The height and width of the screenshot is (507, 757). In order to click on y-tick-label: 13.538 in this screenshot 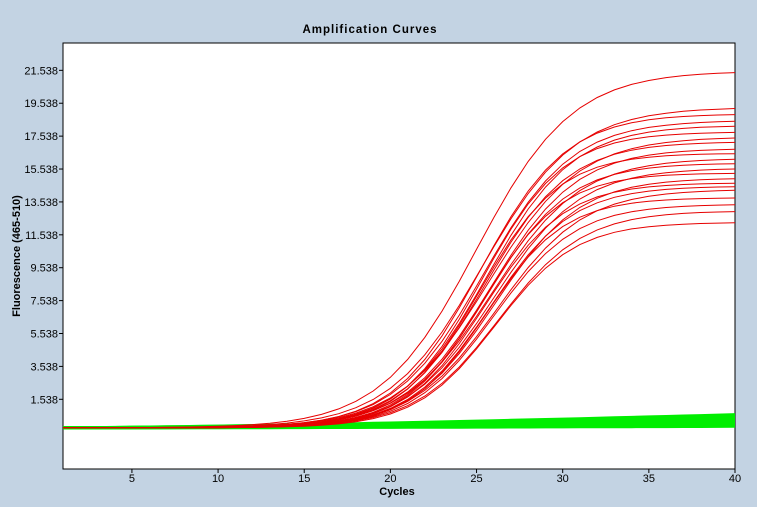, I will do `click(41, 203)`.